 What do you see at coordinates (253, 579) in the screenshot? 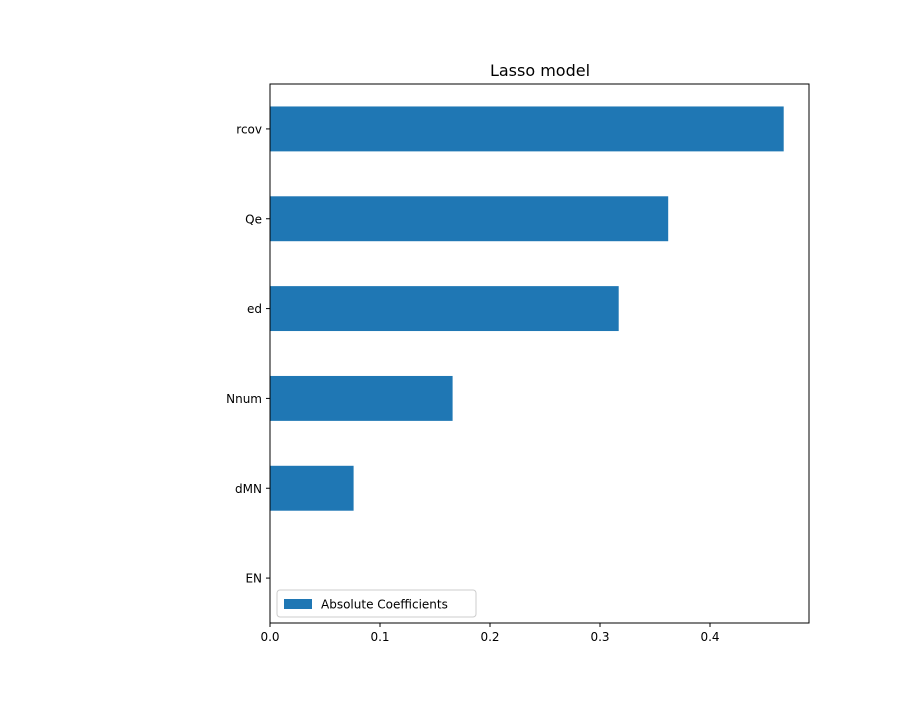
I see `y-tick-label-EN: EN` at bounding box center [253, 579].